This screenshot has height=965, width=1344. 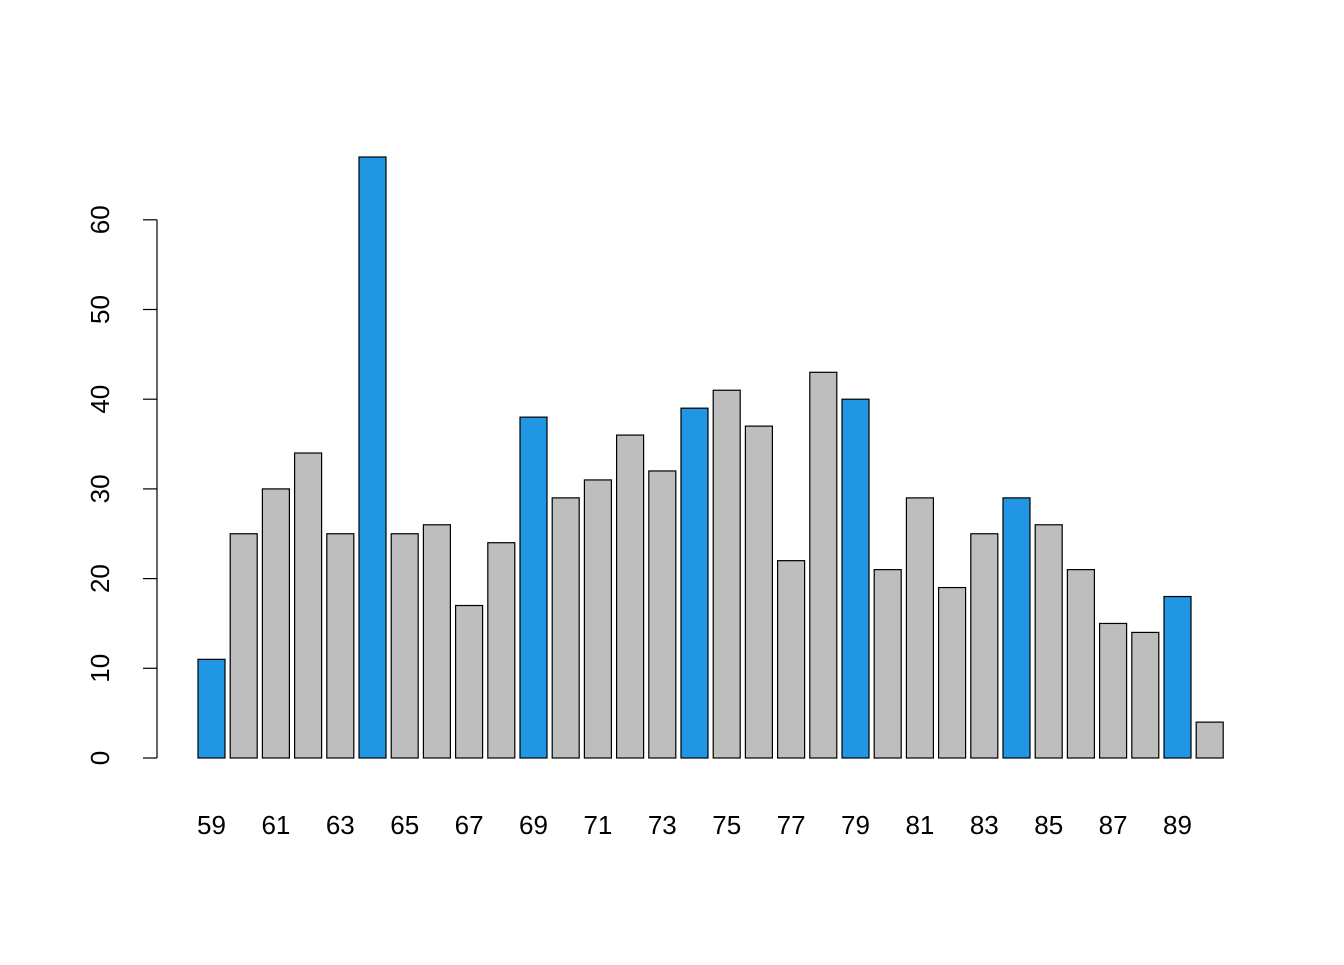 I want to click on x-tick-label: 65, so click(x=404, y=825).